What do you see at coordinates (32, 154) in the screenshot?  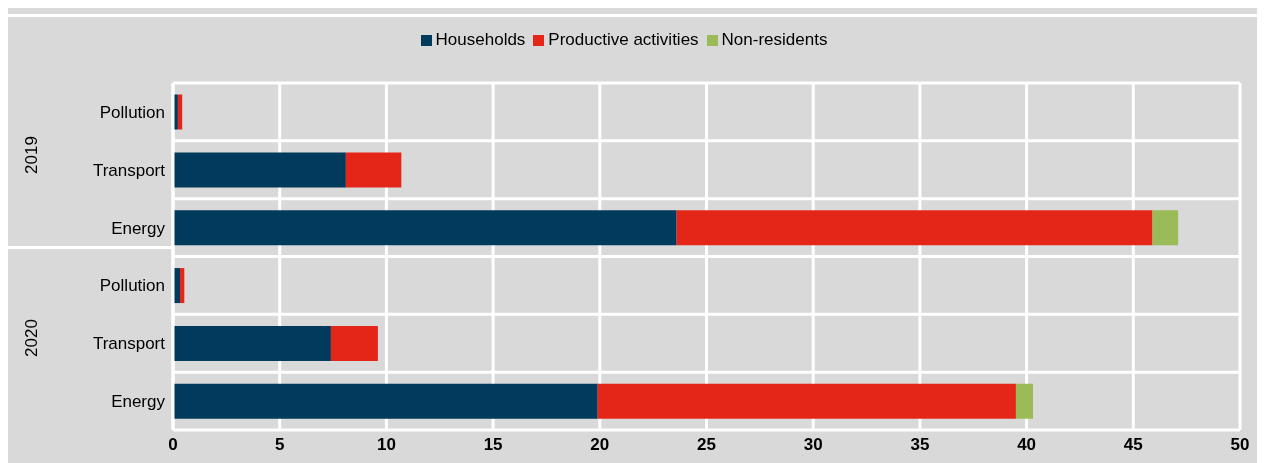 I see `text: 2019` at bounding box center [32, 154].